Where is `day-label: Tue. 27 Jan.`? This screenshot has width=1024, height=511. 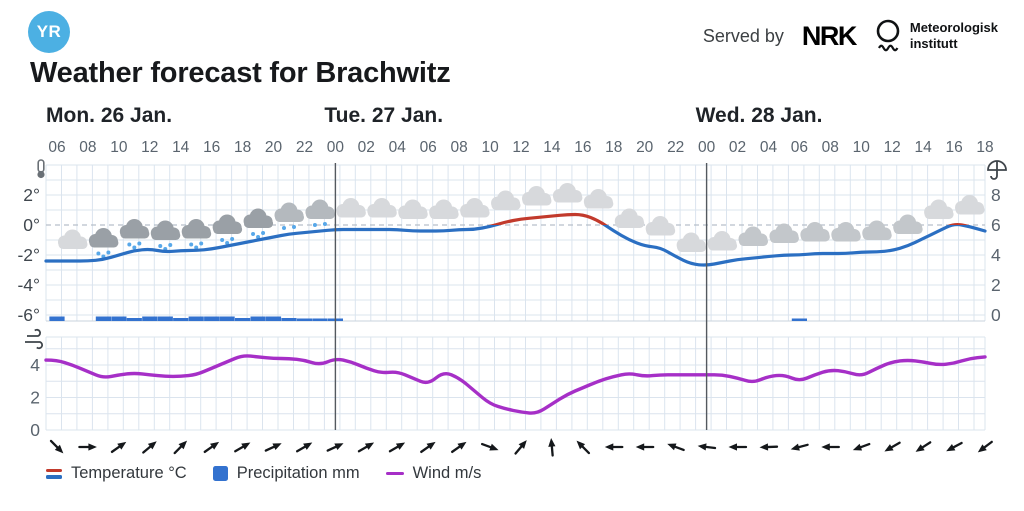 day-label: Tue. 27 Jan. is located at coordinates (383, 115).